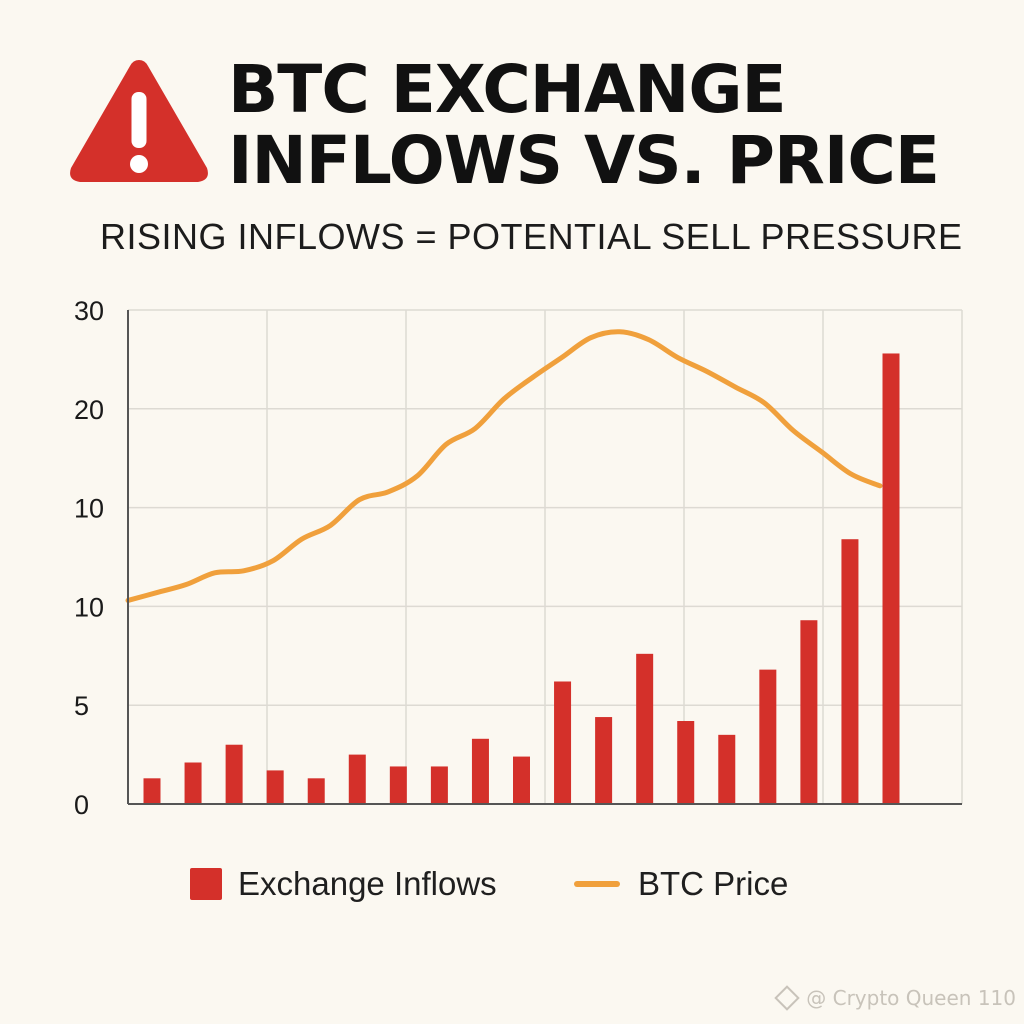 The height and width of the screenshot is (1024, 1024). I want to click on y-tick-label: 5, so click(81, 706).